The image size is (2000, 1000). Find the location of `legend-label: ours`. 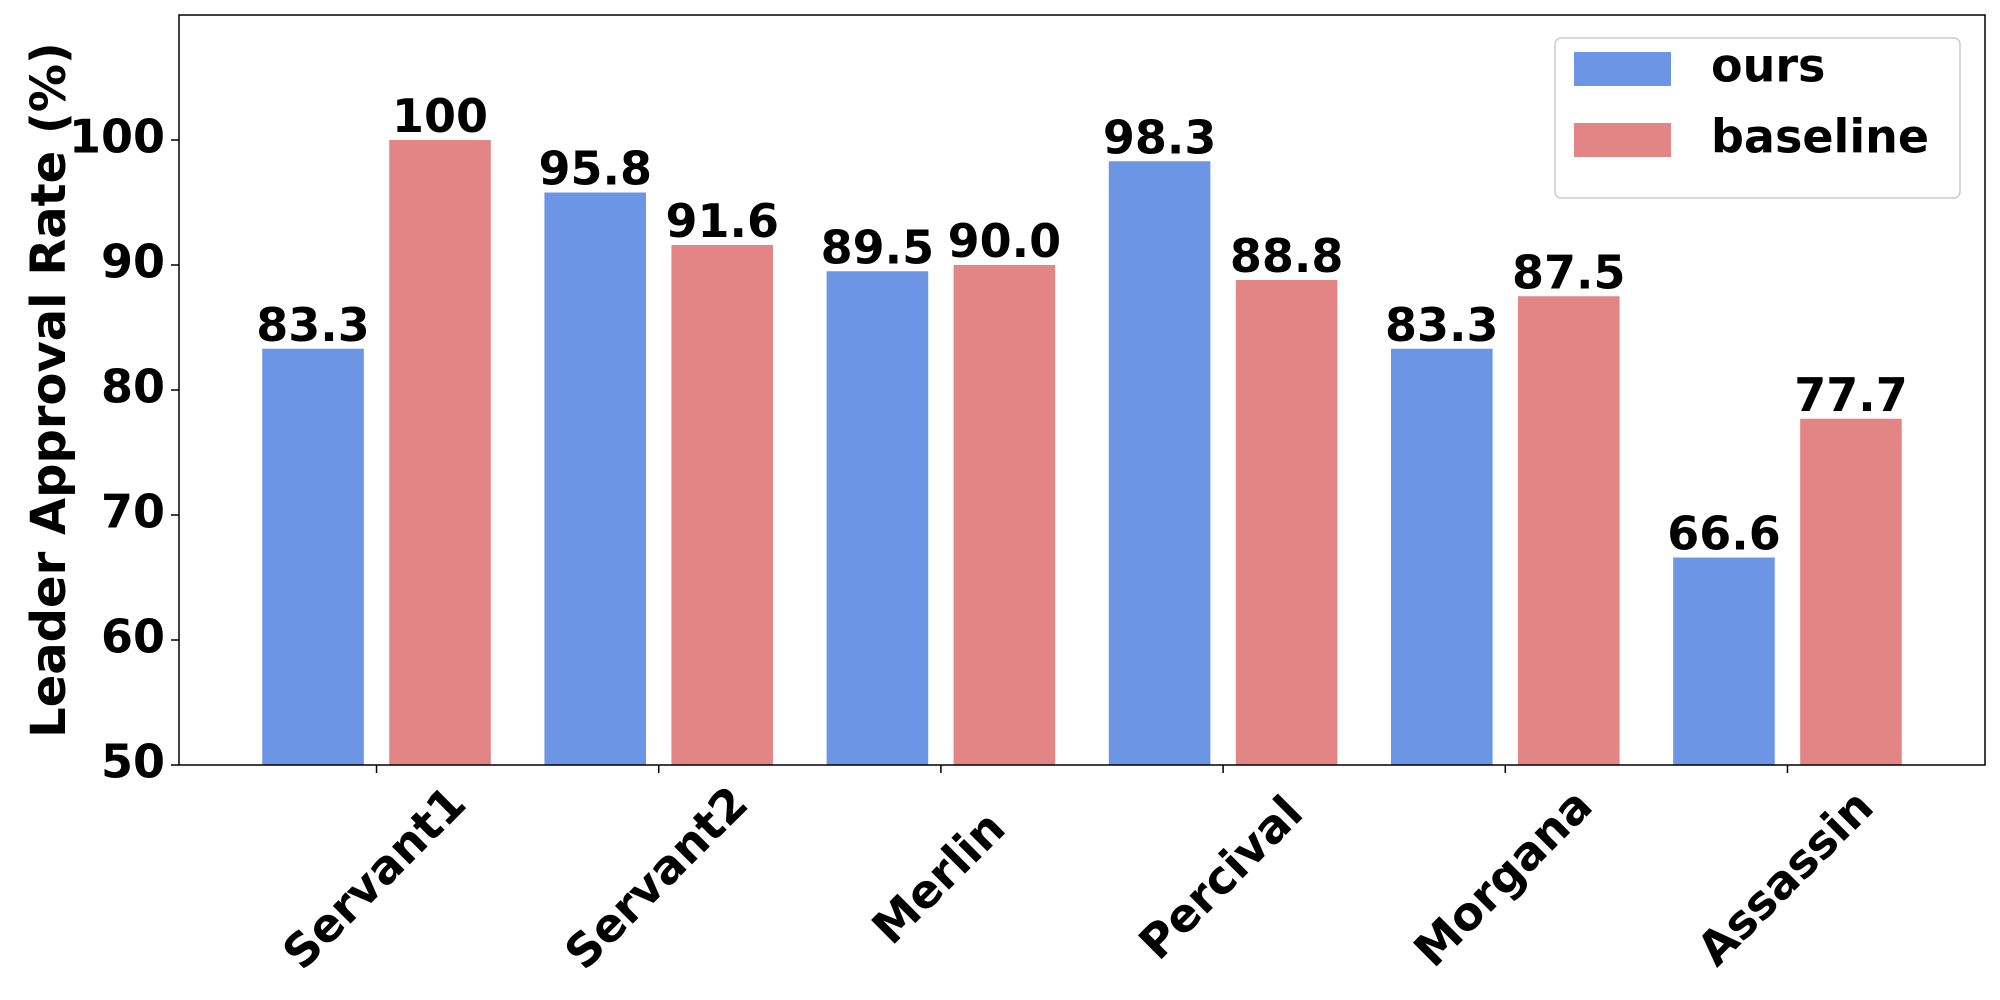

legend-label: ours is located at coordinates (1768, 66).